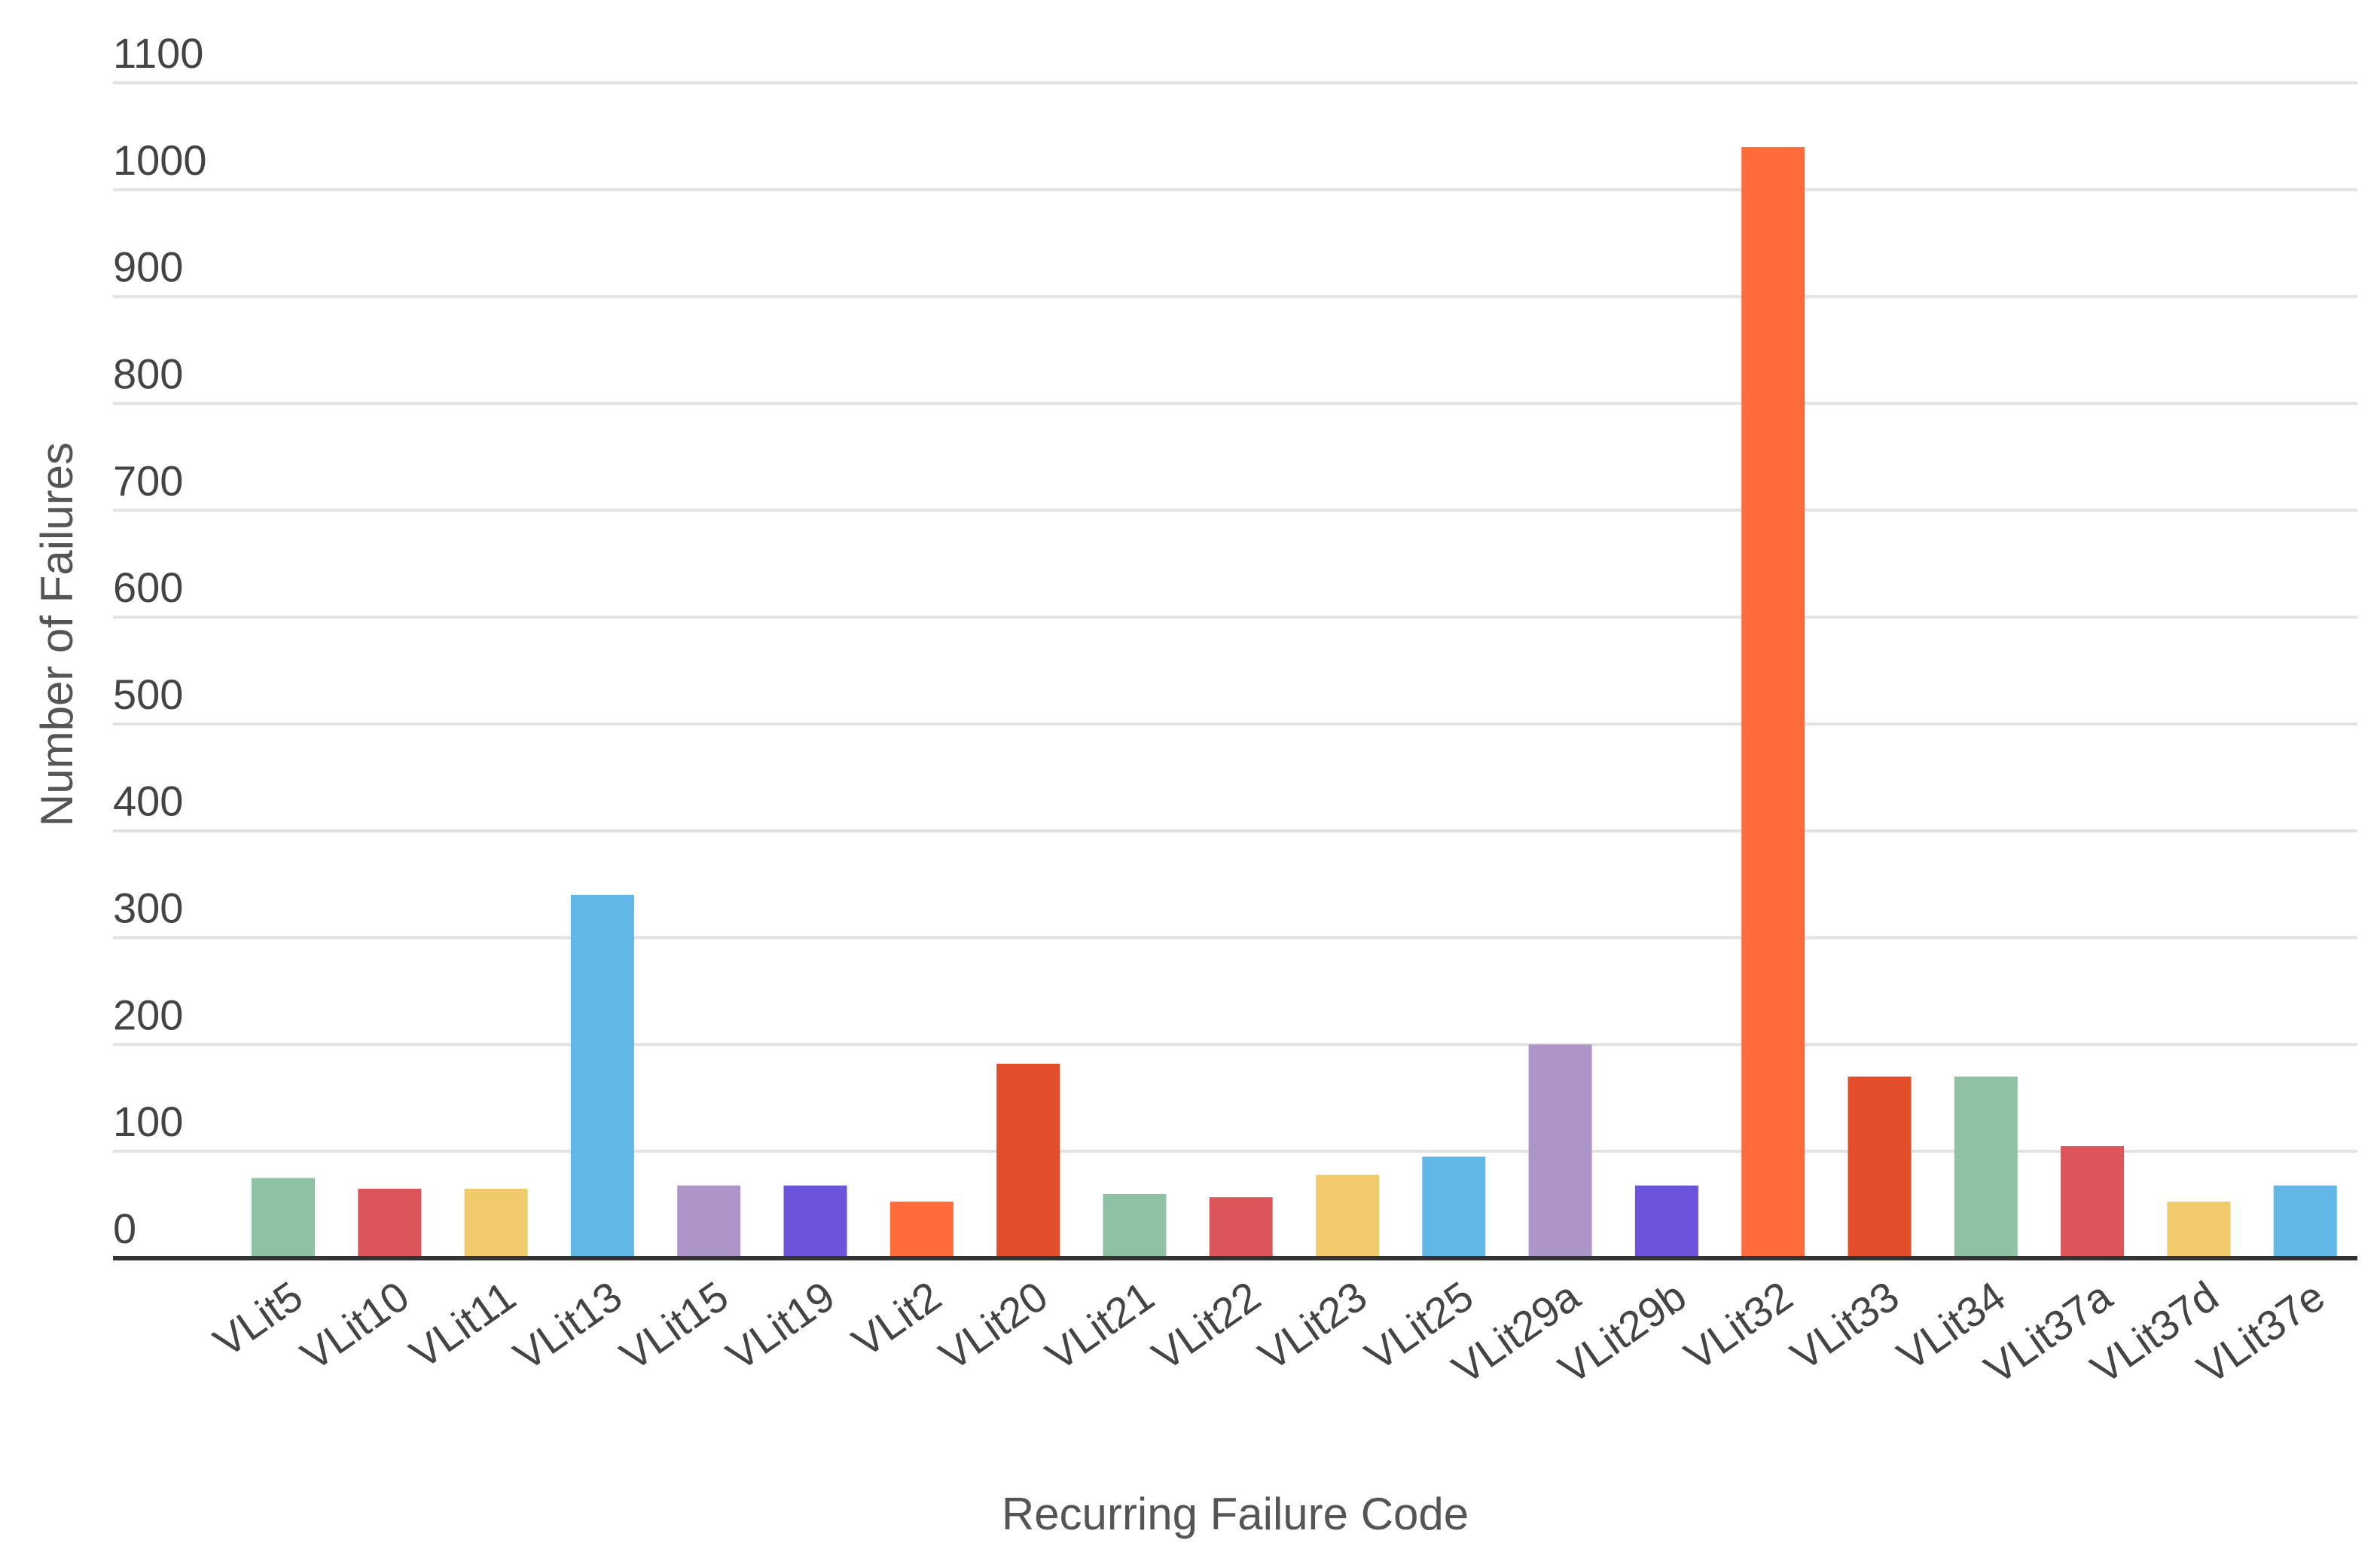  I want to click on y-axis-ticks: 0 100 200 300 400 500 600 700 800 900 1000 1100, so click(160, 640).